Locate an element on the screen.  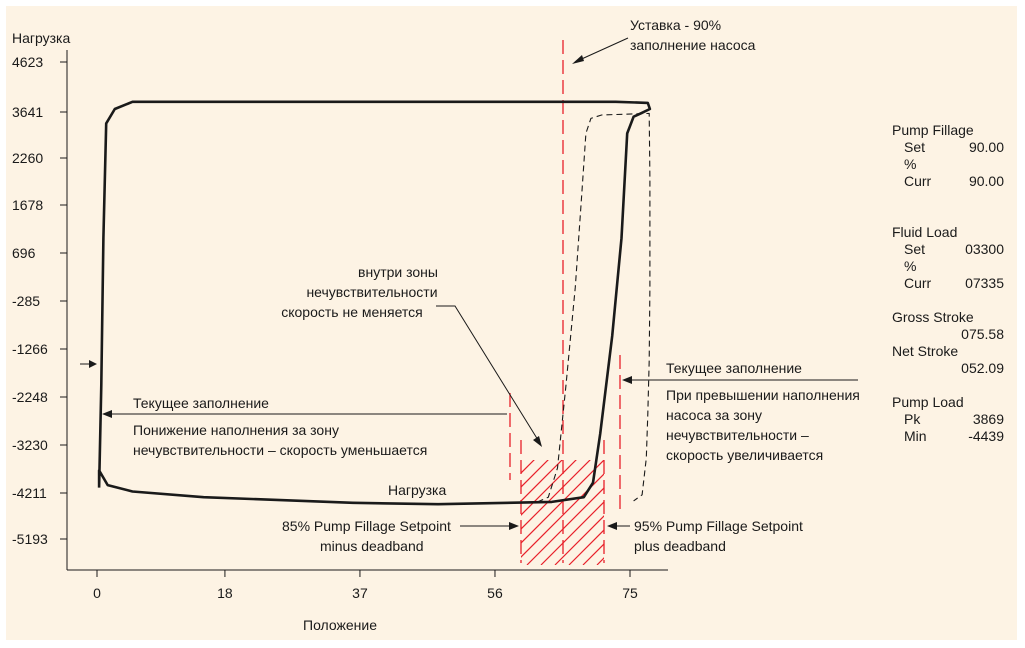
left-fill-arrow-head is located at coordinates (107, 414).